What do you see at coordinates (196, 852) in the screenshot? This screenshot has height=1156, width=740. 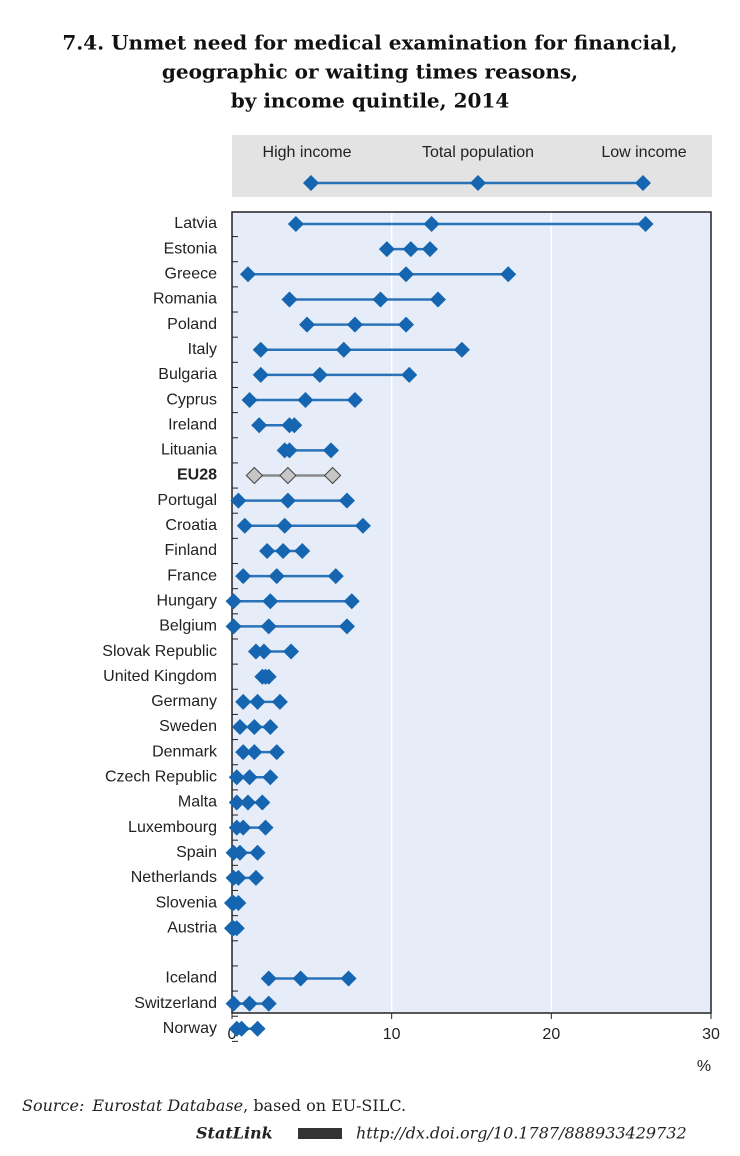 I see `y-tick-label: Spain` at bounding box center [196, 852].